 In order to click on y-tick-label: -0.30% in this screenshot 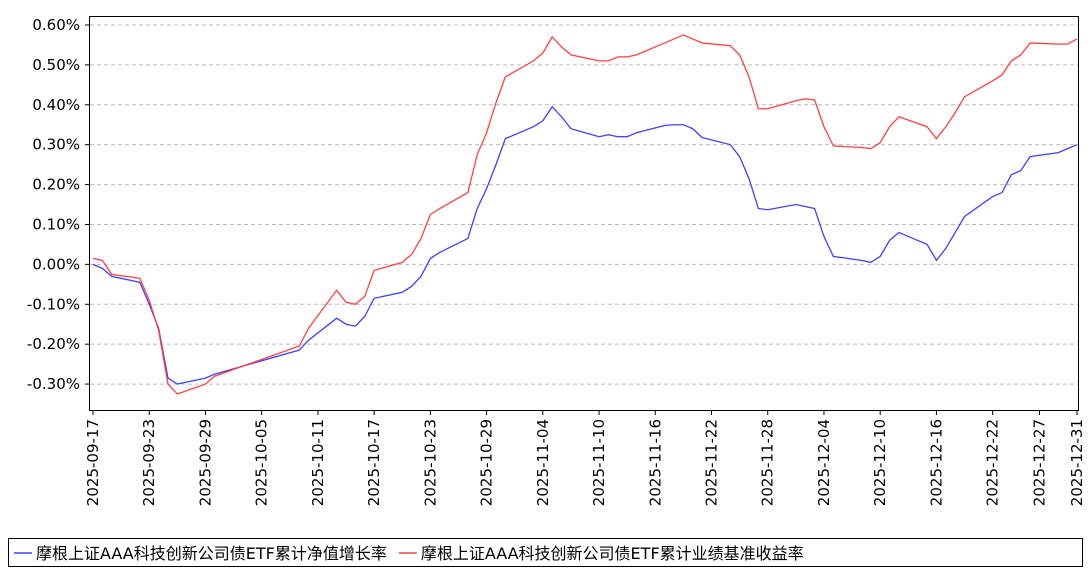, I will do `click(53, 384)`.